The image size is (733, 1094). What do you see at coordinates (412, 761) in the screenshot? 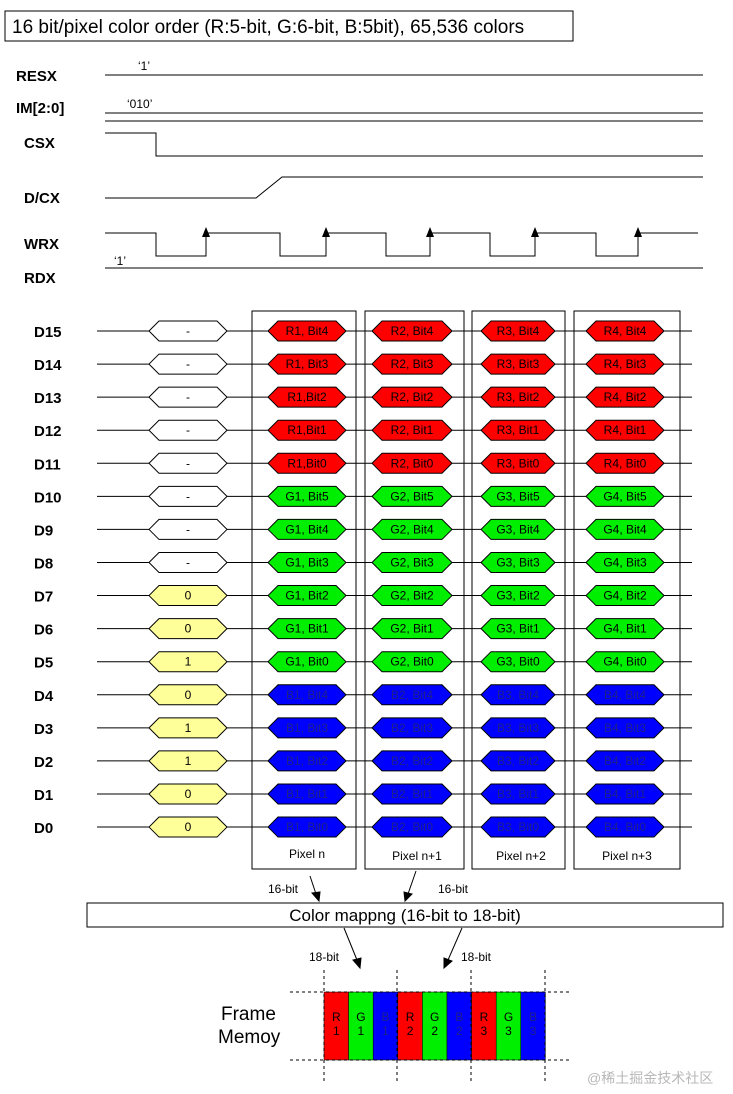
I see `pixel-bit-text: B2, Bit2` at bounding box center [412, 761].